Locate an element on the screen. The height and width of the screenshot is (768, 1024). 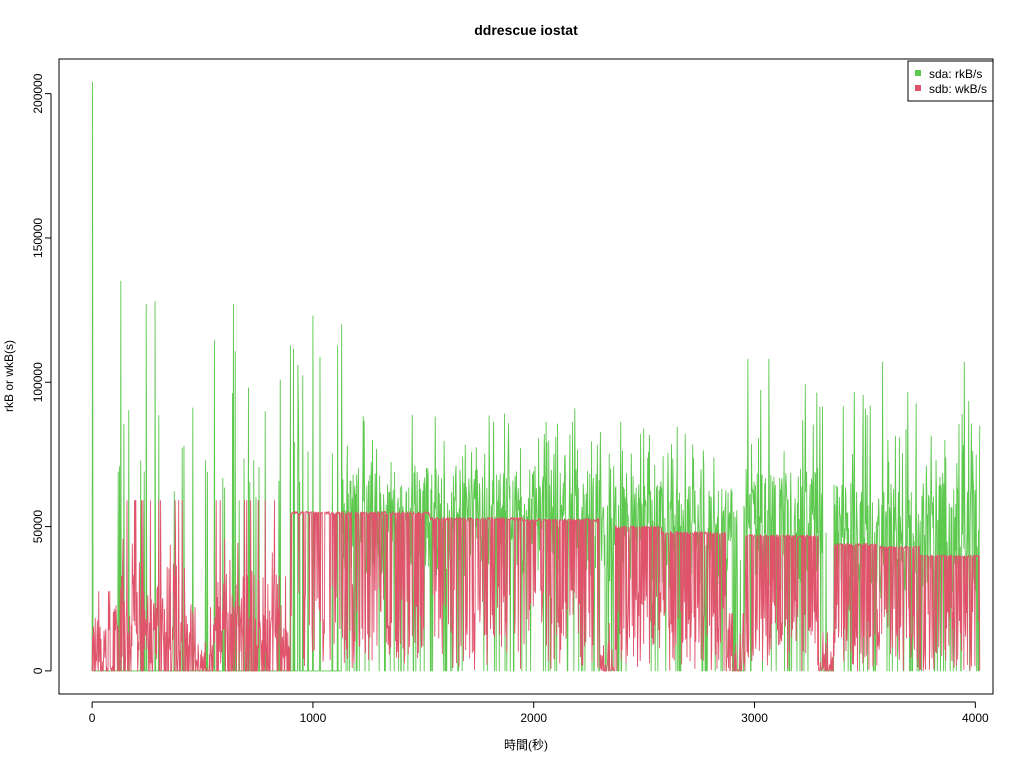
legend-label-sda: sda: rkB/s is located at coordinates (955, 74).